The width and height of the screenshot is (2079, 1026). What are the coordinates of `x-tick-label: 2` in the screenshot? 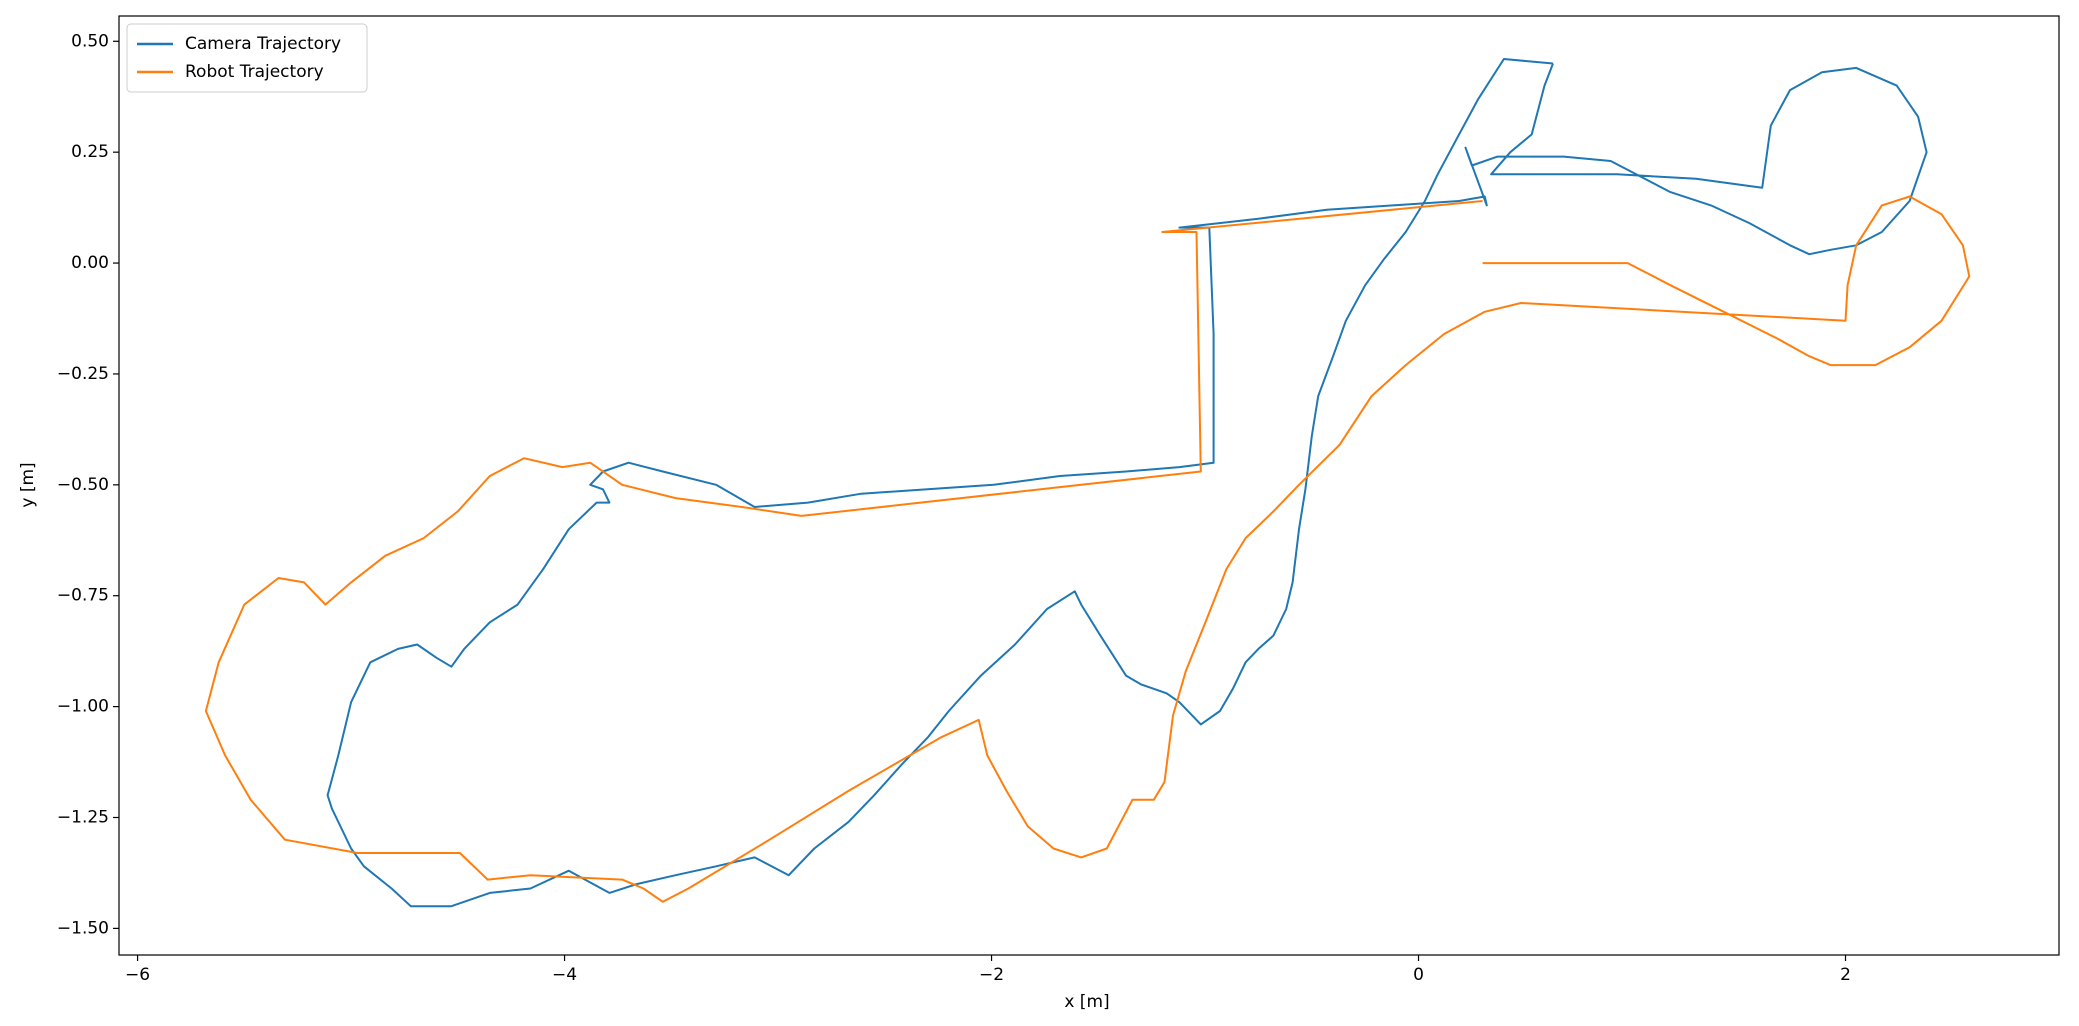 It's located at (1845, 975).